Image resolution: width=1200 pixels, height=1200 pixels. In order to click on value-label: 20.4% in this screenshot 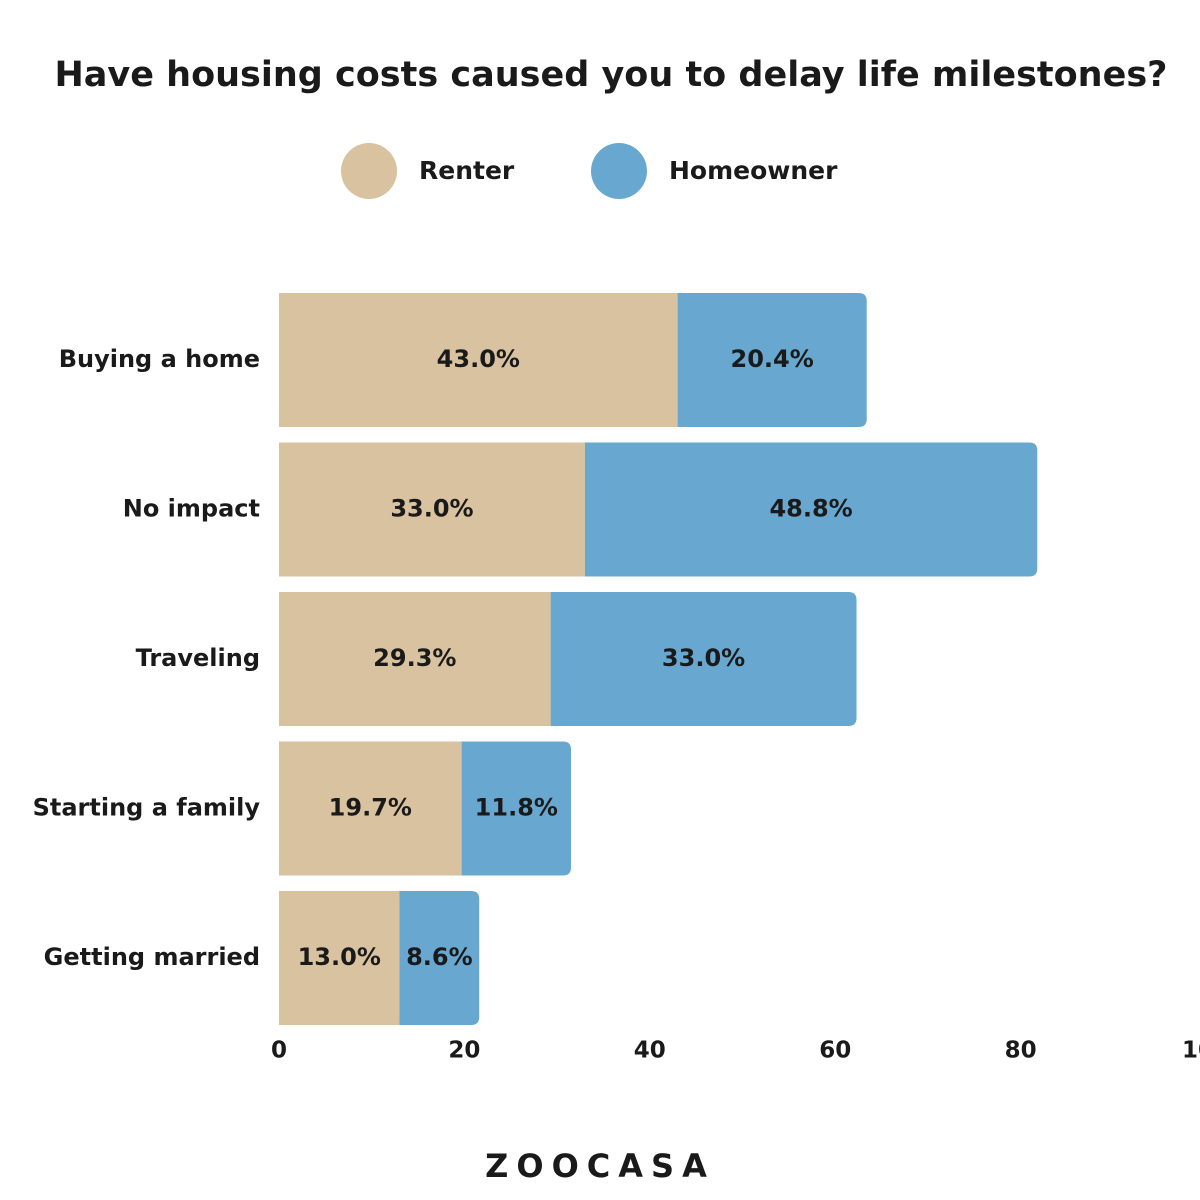, I will do `click(772, 359)`.